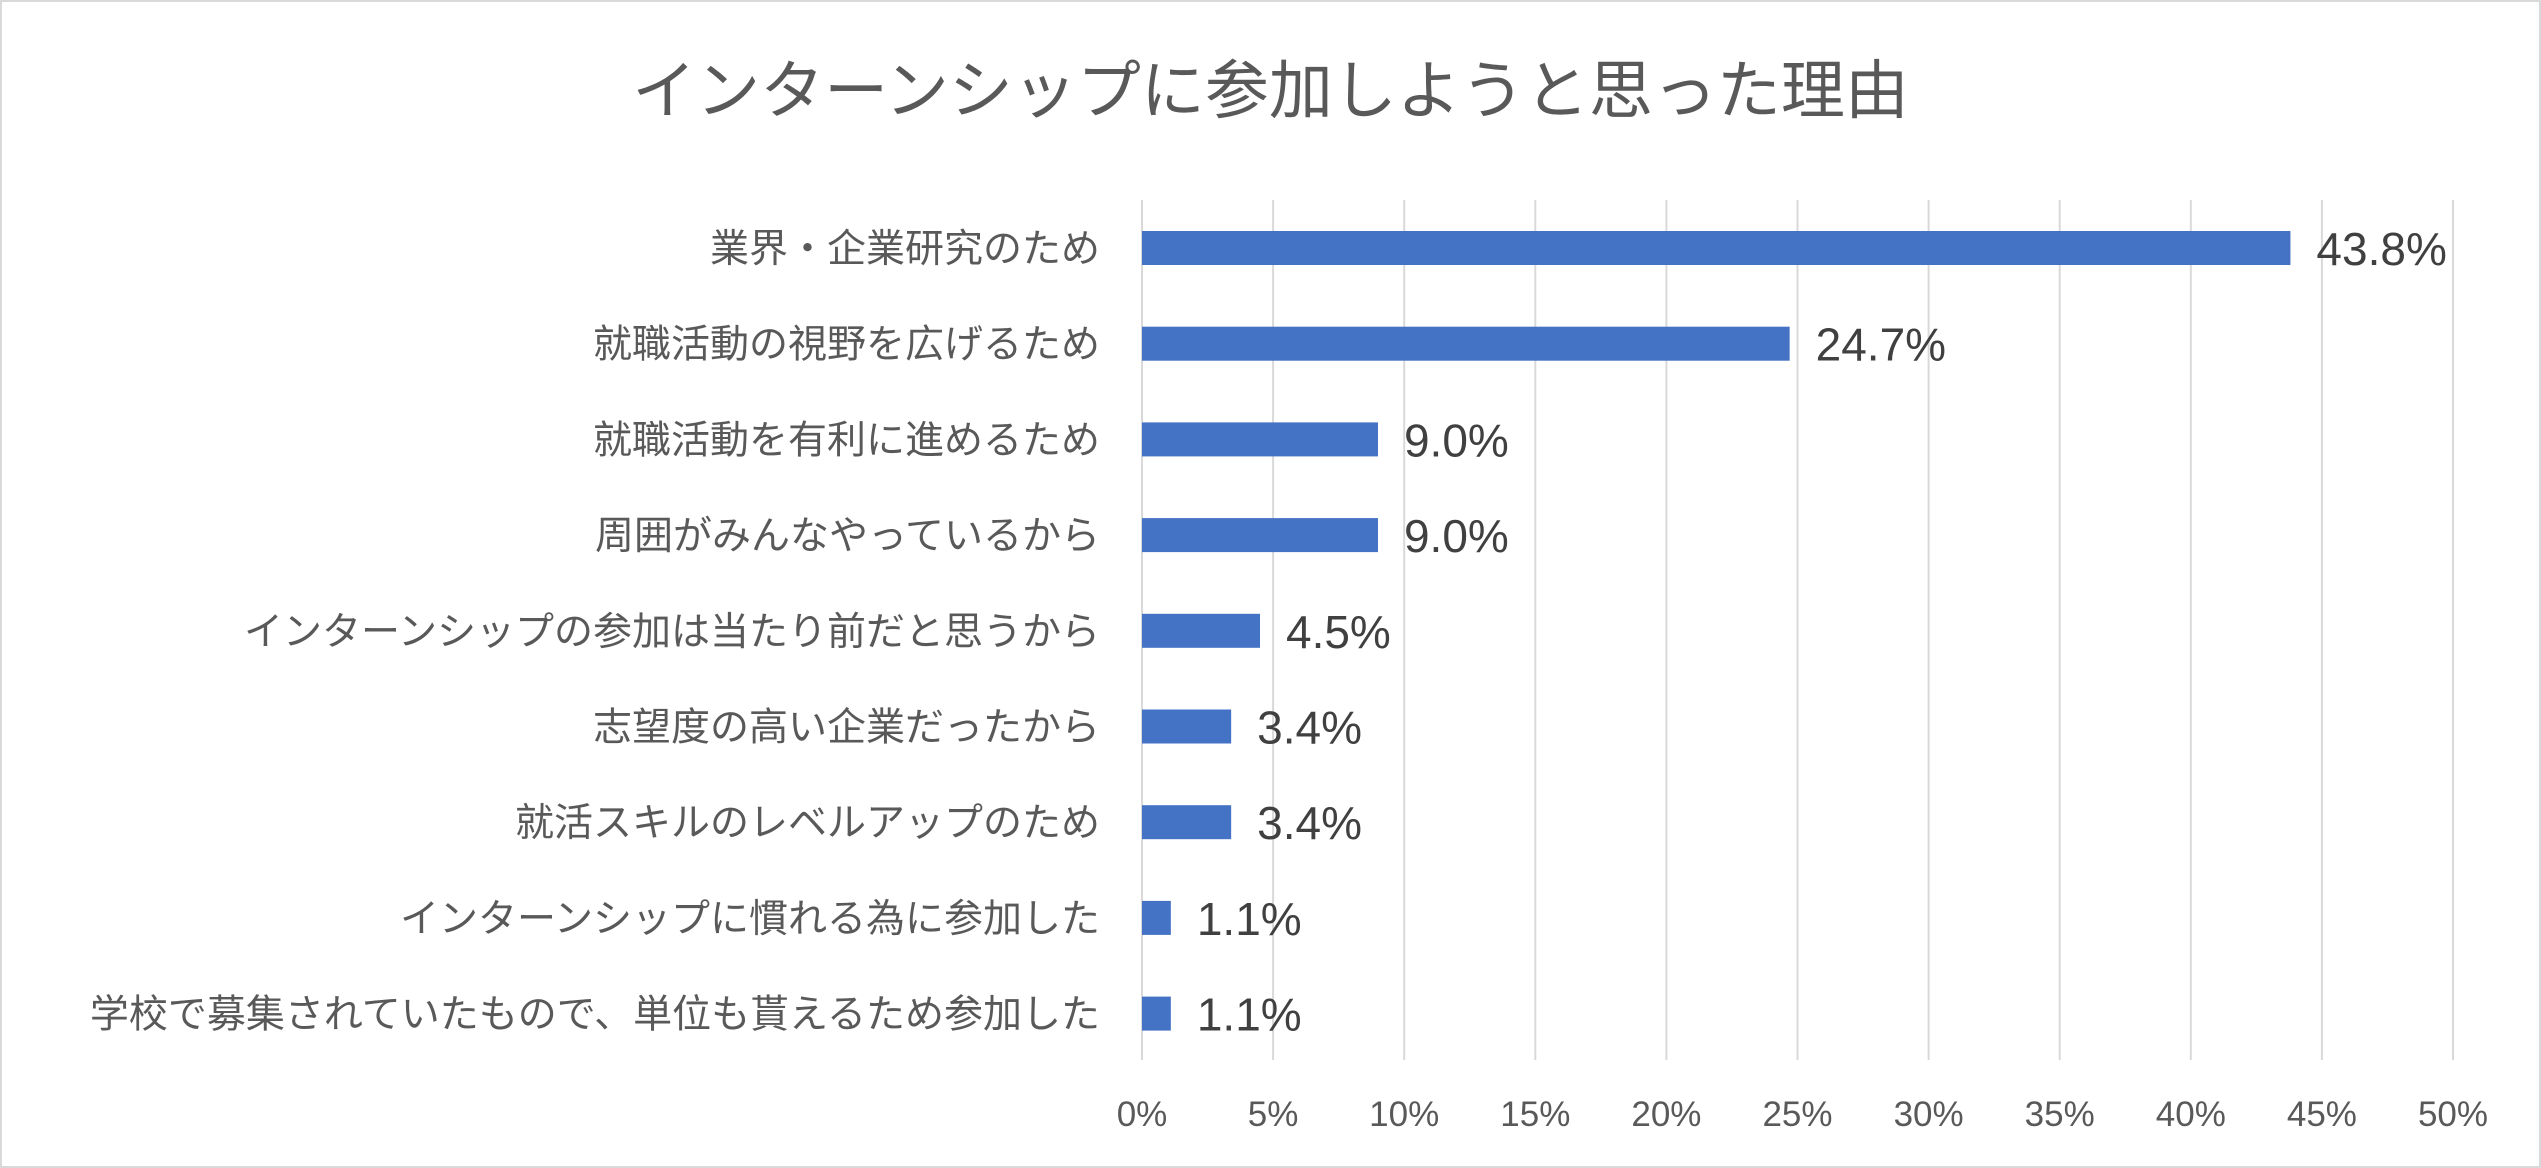 The image size is (2541, 1168). I want to click on data-label: 24.7%, so click(1881, 345).